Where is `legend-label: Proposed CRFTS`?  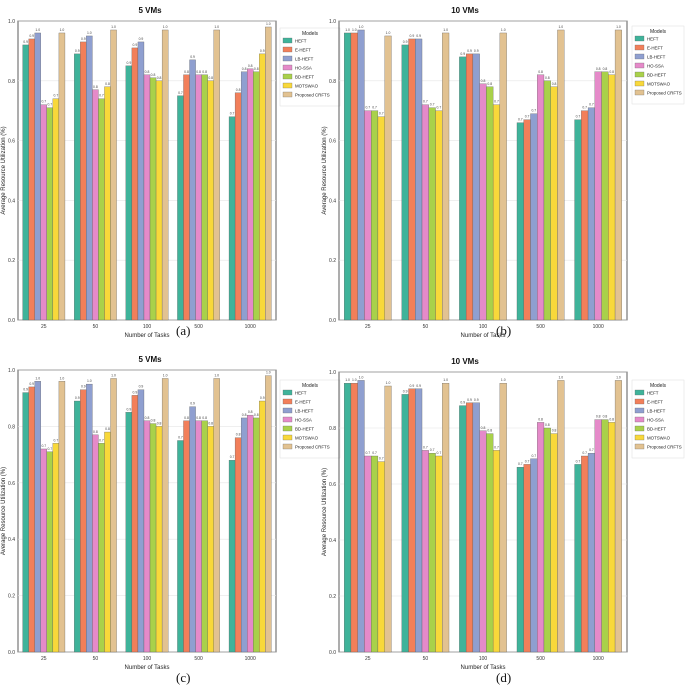 legend-label: Proposed CRFTS is located at coordinates (664, 93).